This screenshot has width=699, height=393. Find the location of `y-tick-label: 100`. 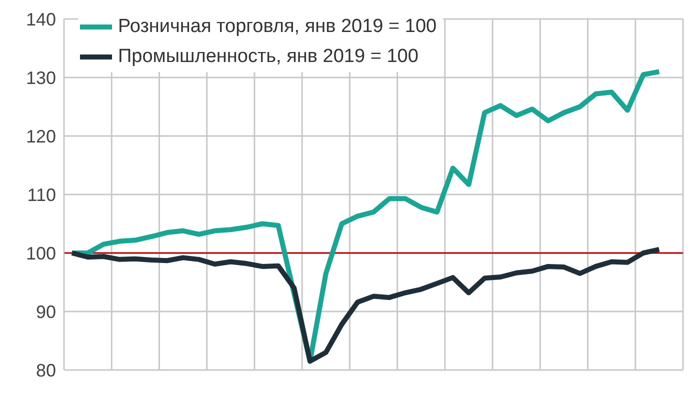

y-tick-label: 100 is located at coordinates (41, 253).